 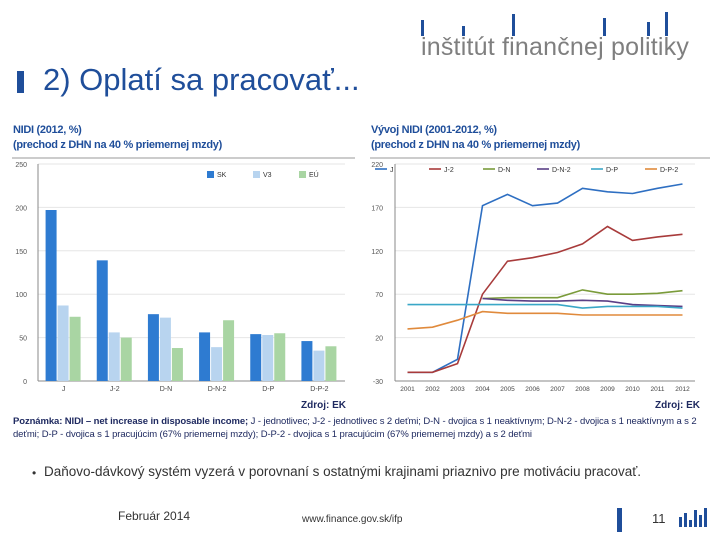 What do you see at coordinates (693, 517) in the screenshot?
I see `ifp-chart-icon` at bounding box center [693, 517].